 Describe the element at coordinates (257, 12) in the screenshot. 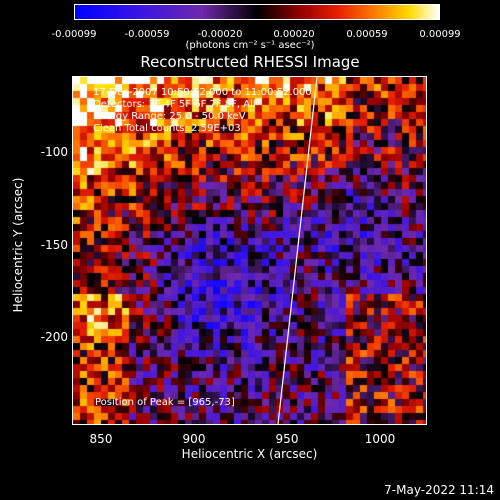

I see `colorbar` at that location.